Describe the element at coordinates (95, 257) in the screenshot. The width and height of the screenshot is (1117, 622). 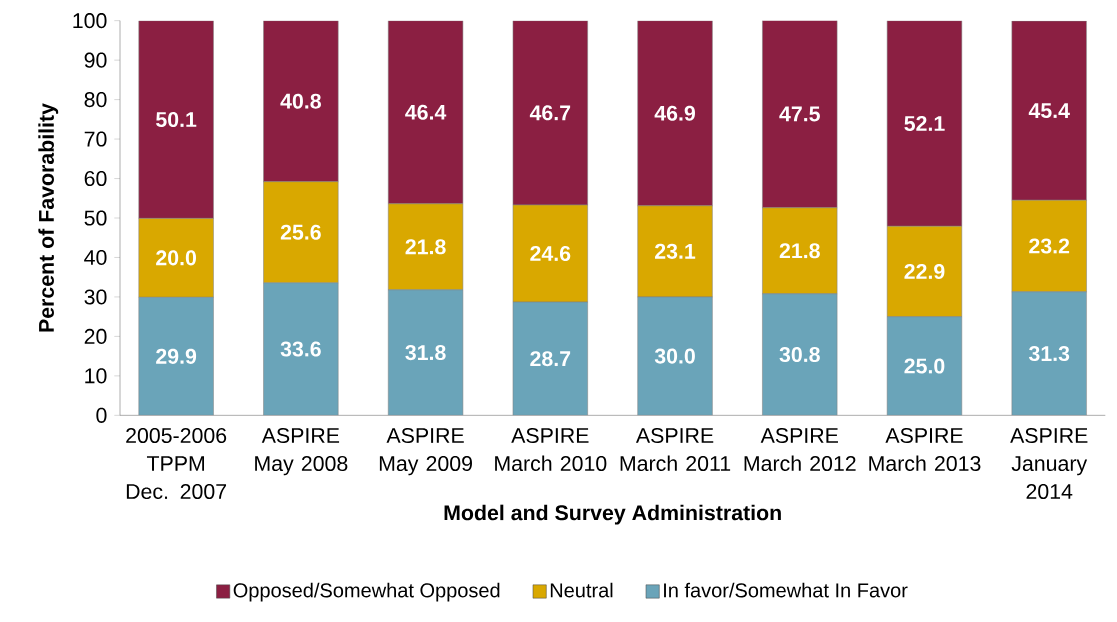
I see `y-tick-label: 40` at that location.